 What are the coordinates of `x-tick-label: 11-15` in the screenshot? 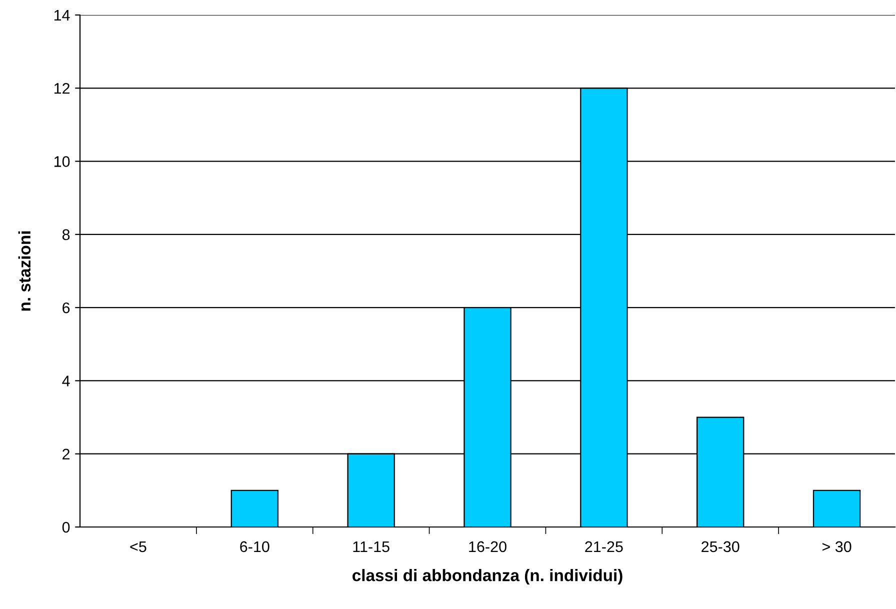 It's located at (371, 546).